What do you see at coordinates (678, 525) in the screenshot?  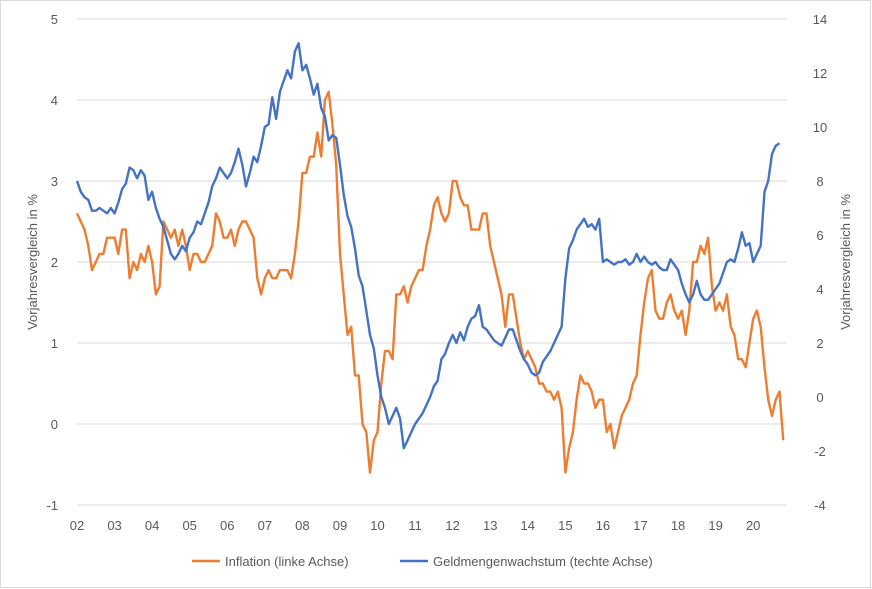 I see `x-tick-label: 18` at bounding box center [678, 525].